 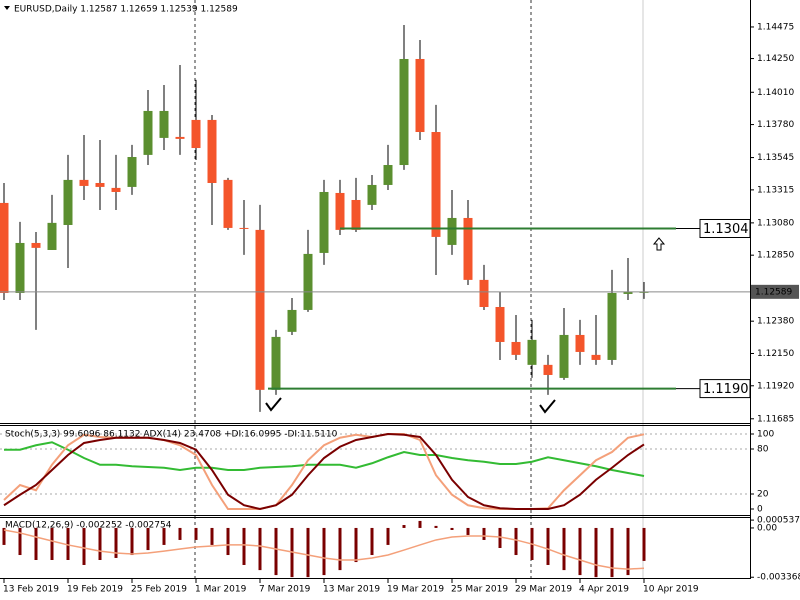 I want to click on y-tick-label: 1.14475, so click(x=775, y=27).